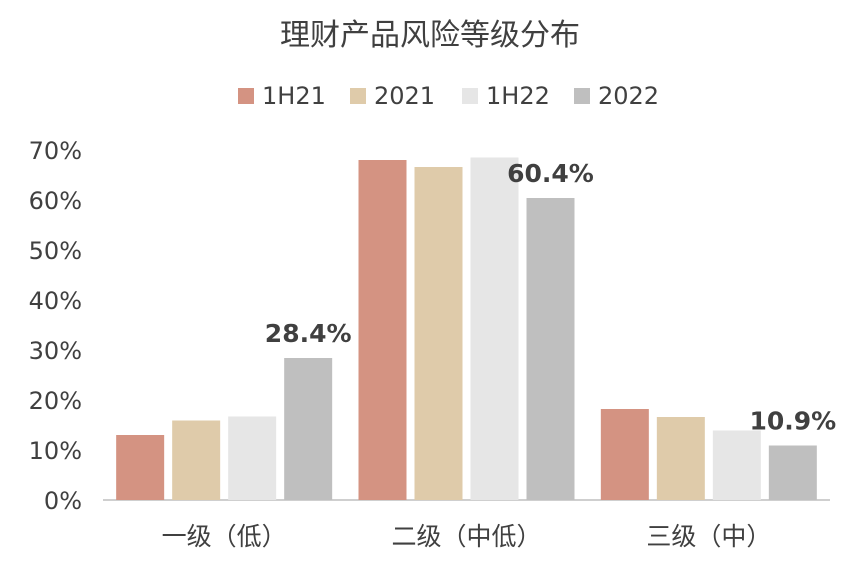 This screenshot has height=575, width=861. What do you see at coordinates (308, 429) in the screenshot?
I see `bar-2022-cat0` at bounding box center [308, 429].